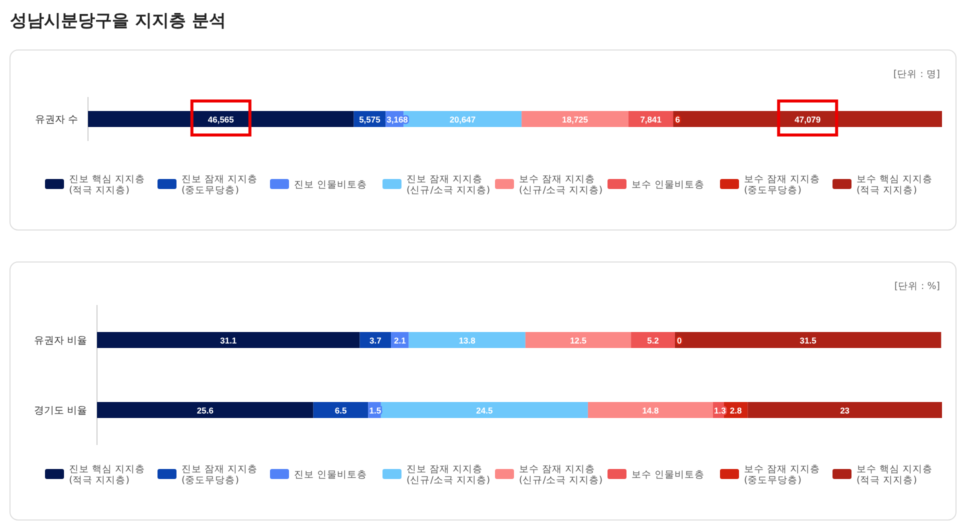 The height and width of the screenshot is (530, 966). Describe the element at coordinates (651, 119) in the screenshot. I see `data-label: 7,841` at that location.